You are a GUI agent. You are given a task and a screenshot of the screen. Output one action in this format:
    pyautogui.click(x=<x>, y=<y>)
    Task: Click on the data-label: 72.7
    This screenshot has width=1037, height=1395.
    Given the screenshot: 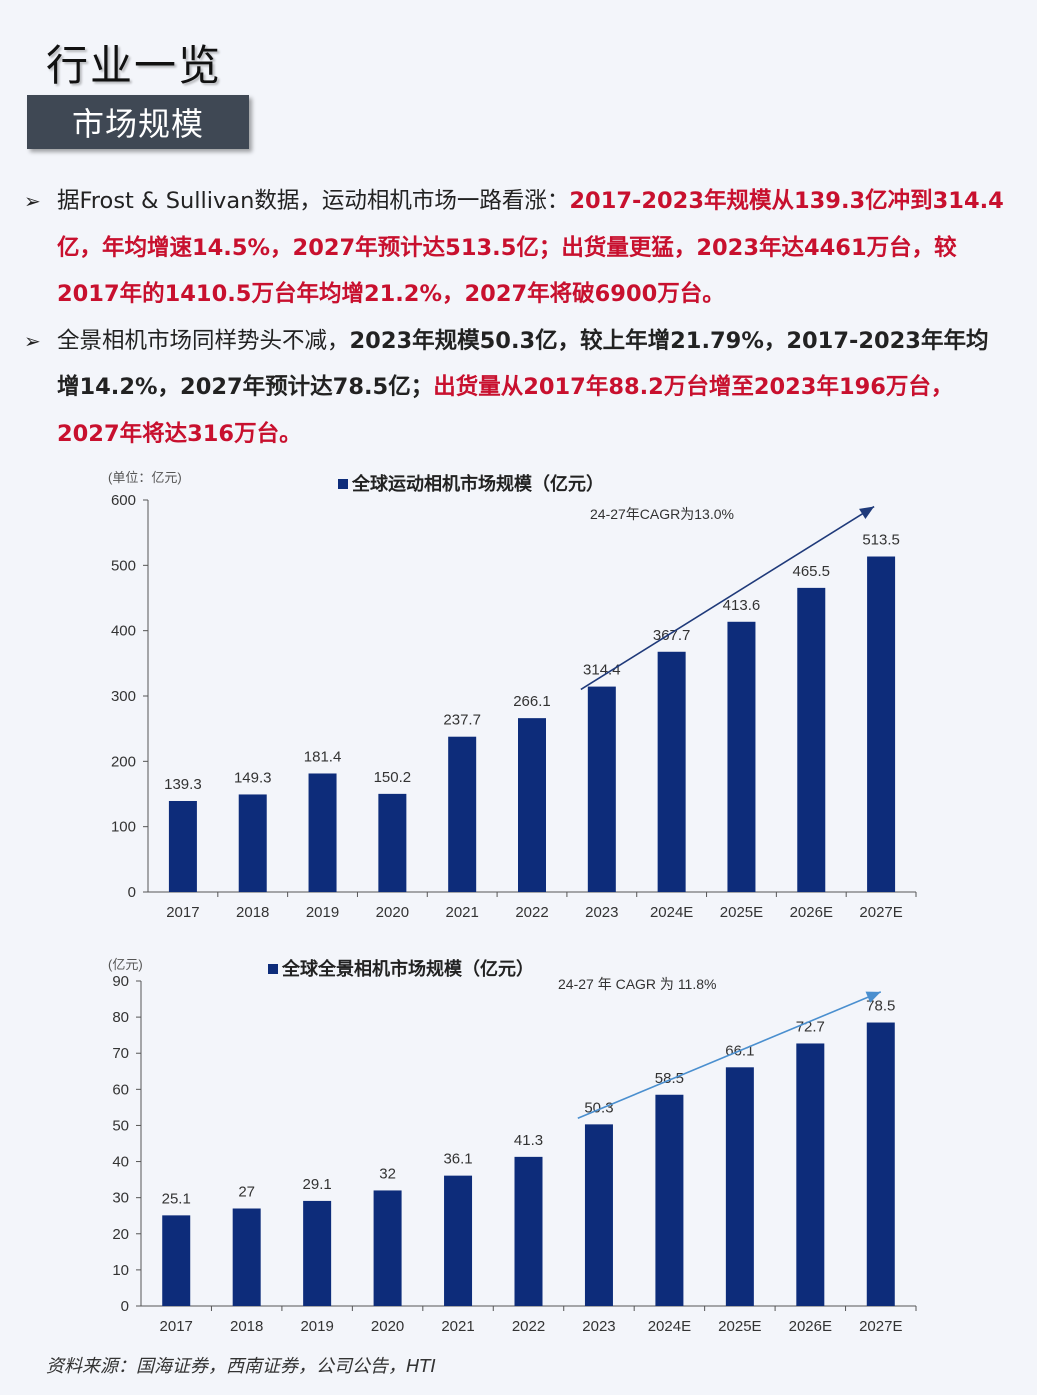 What is the action you would take?
    pyautogui.click(x=810, y=1026)
    